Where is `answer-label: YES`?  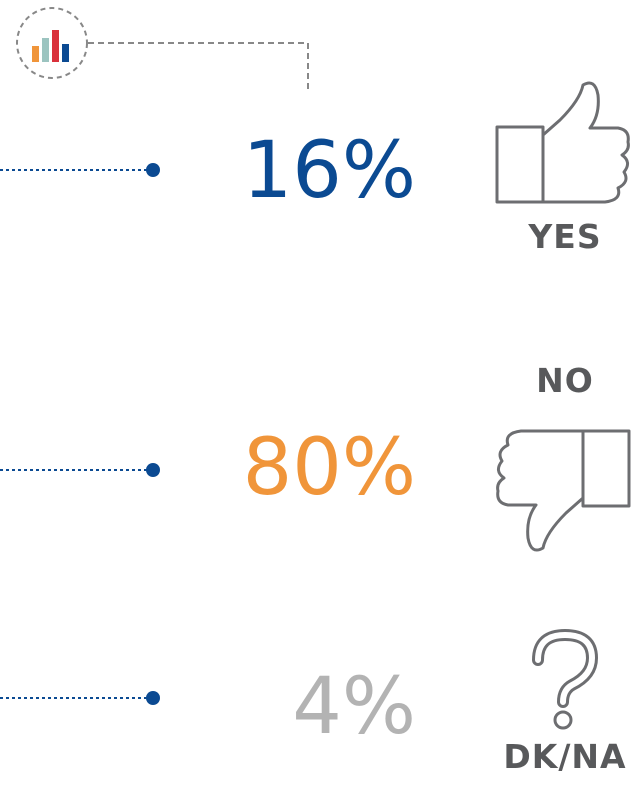
answer-label: YES is located at coordinates (564, 236).